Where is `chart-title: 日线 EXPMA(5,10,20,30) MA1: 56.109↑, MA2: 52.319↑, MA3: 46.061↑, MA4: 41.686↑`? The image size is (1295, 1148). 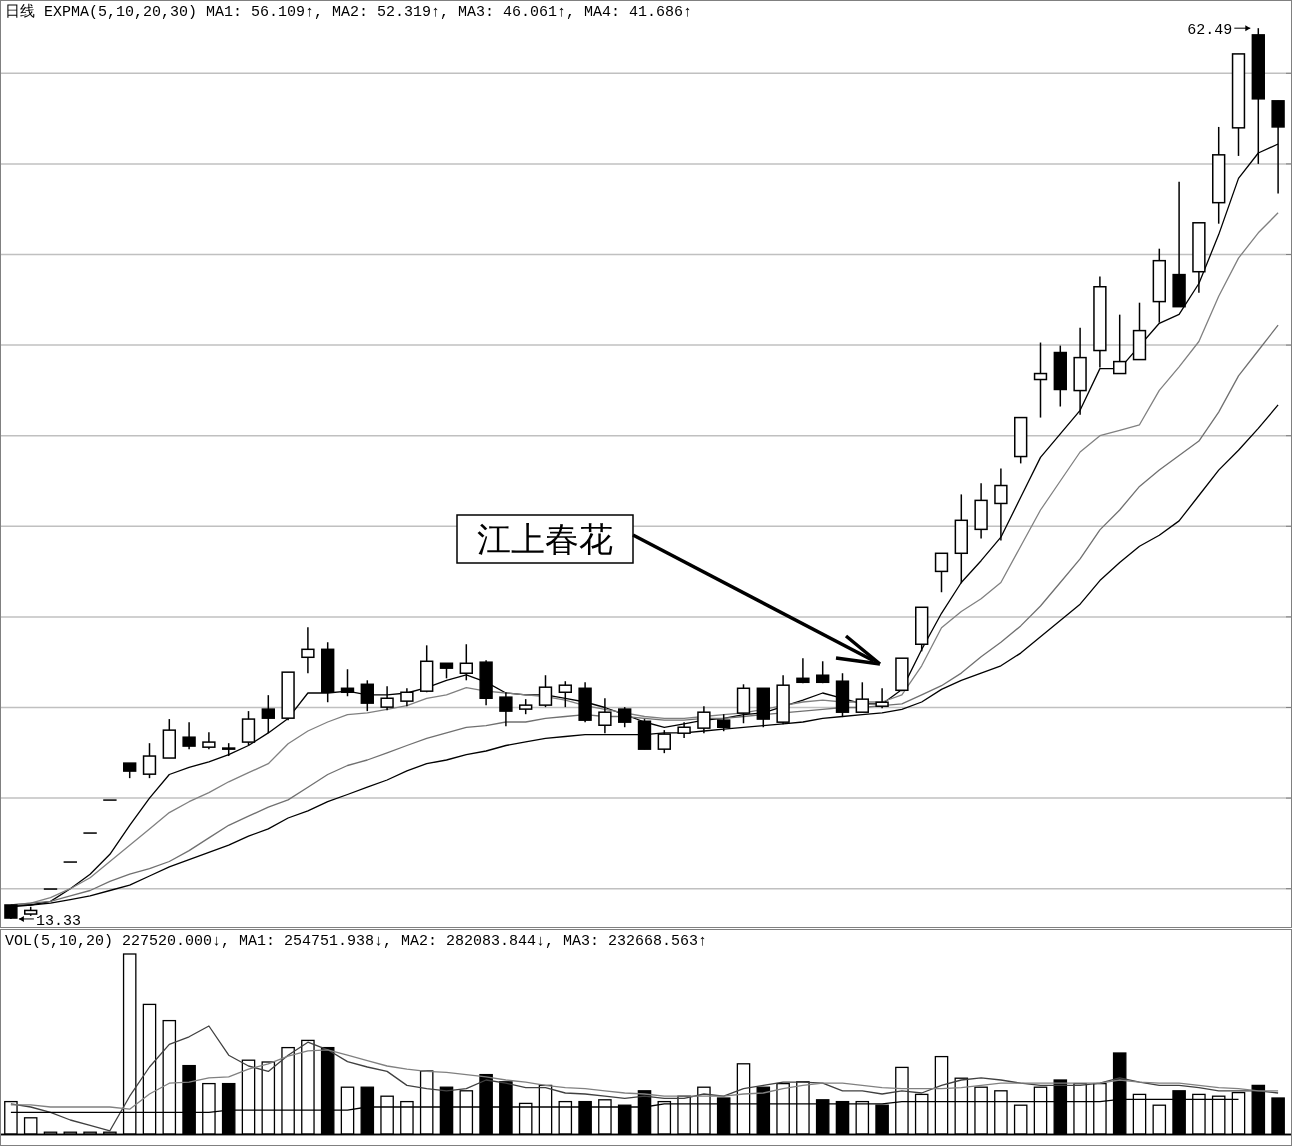 chart-title: 日线 EXPMA(5,10,20,30) MA1: 56.109↑, MA2: 52.319↑, MA3: 46.061↑, MA4: 41.686↑ is located at coordinates (349, 12).